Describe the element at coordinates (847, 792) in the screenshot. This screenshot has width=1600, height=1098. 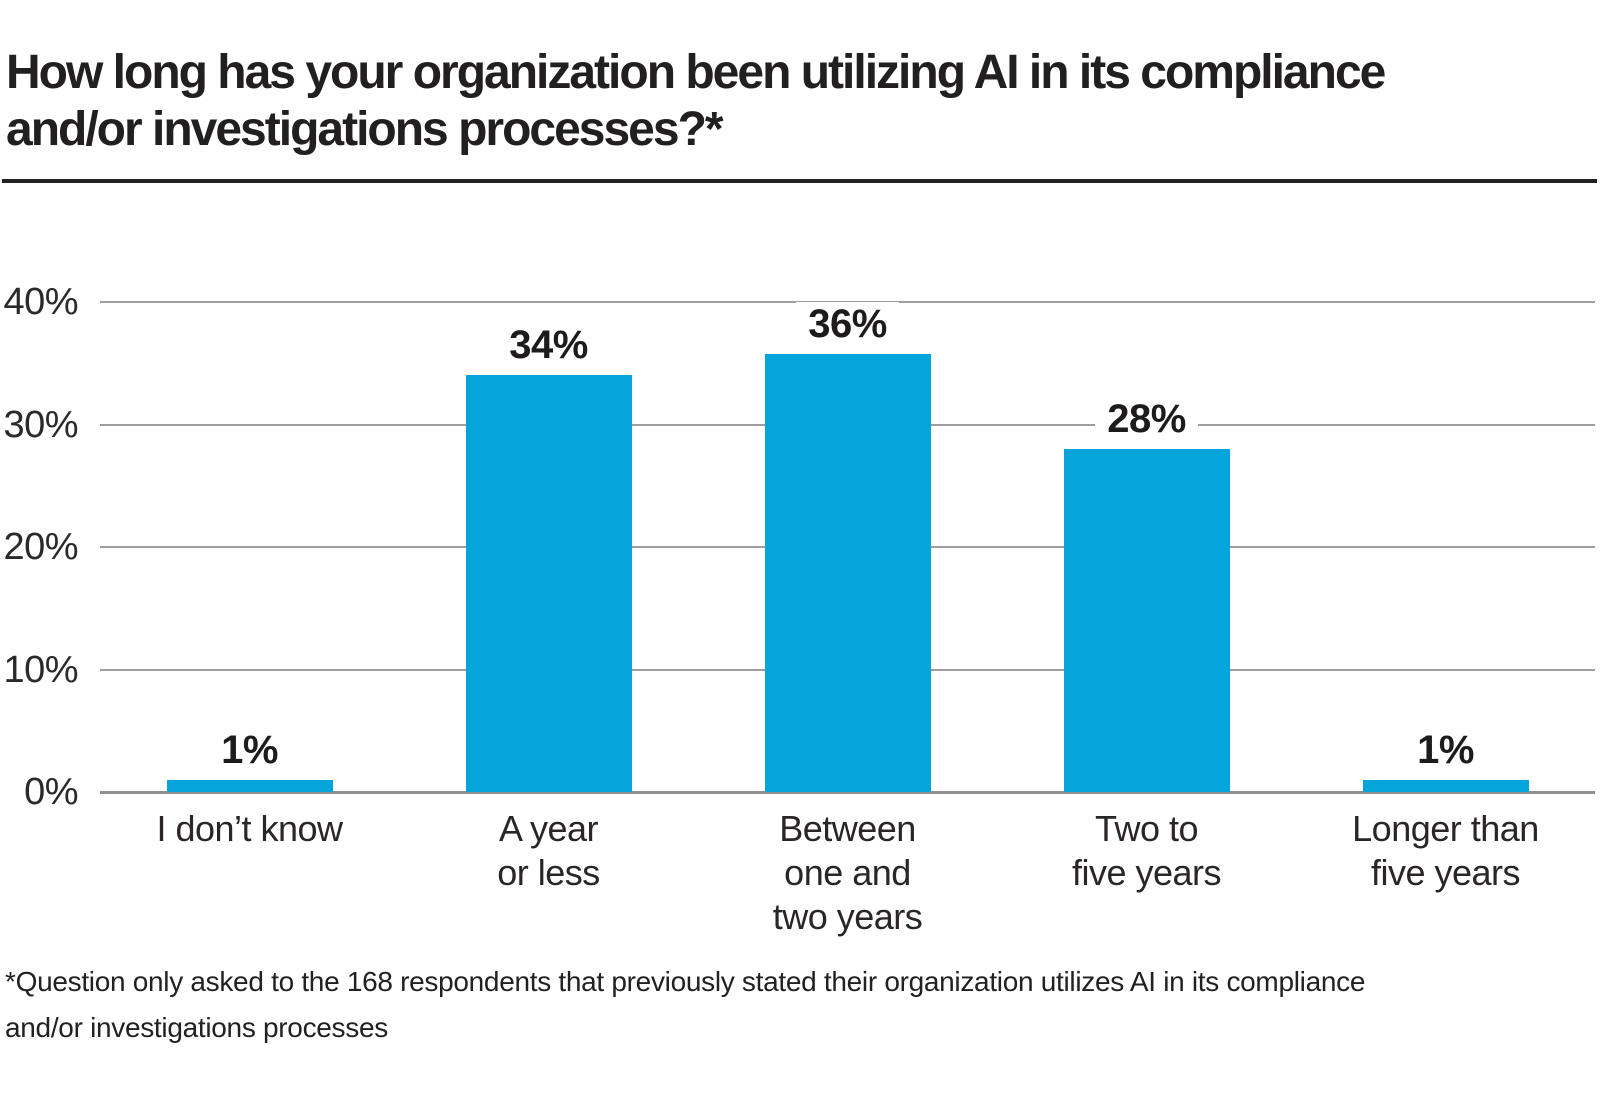
I see `x-axis-baseline` at that location.